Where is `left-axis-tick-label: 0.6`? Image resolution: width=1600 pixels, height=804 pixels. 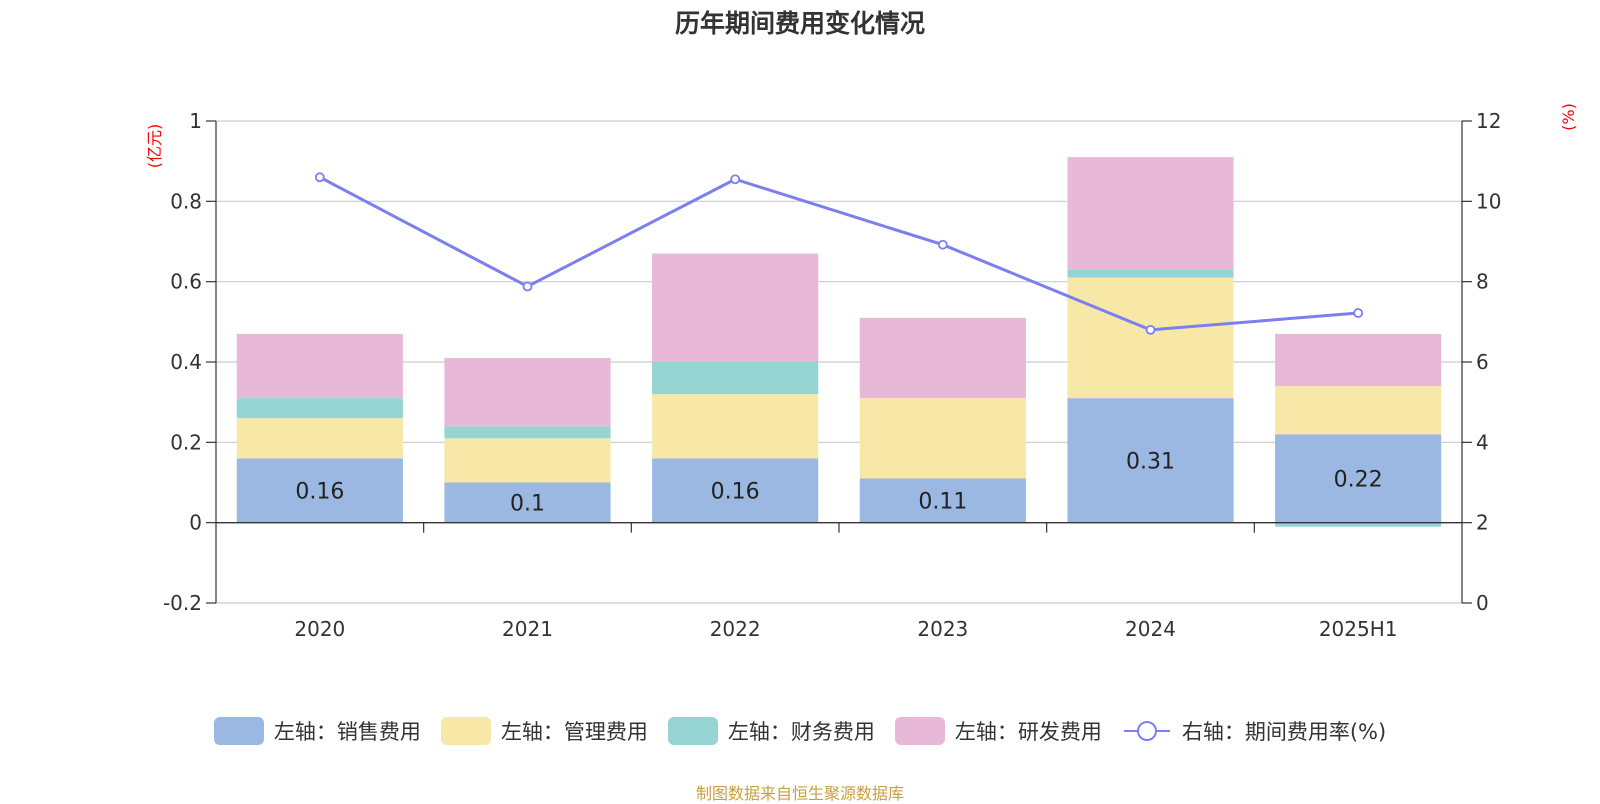 left-axis-tick-label: 0.6 is located at coordinates (186, 282).